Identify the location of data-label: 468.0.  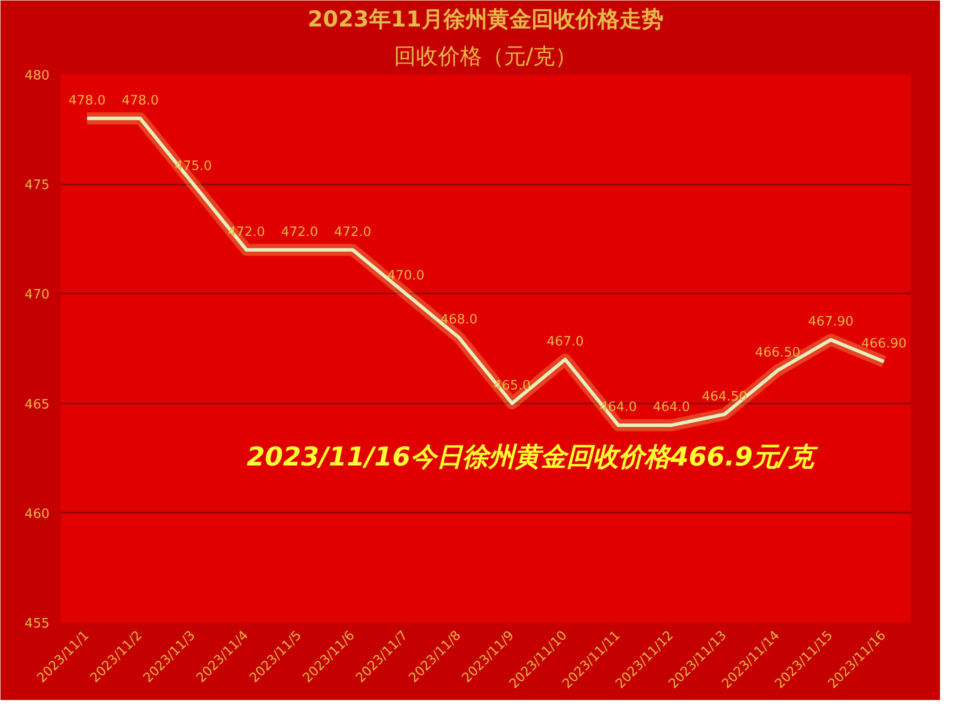
(459, 320).